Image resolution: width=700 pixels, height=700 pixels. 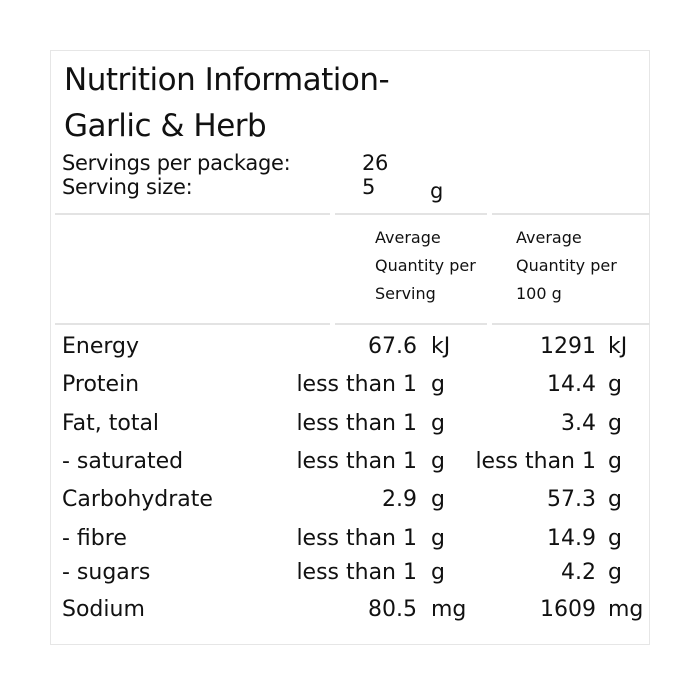 What do you see at coordinates (568, 346) in the screenshot?
I see `per-100g-value: 1291` at bounding box center [568, 346].